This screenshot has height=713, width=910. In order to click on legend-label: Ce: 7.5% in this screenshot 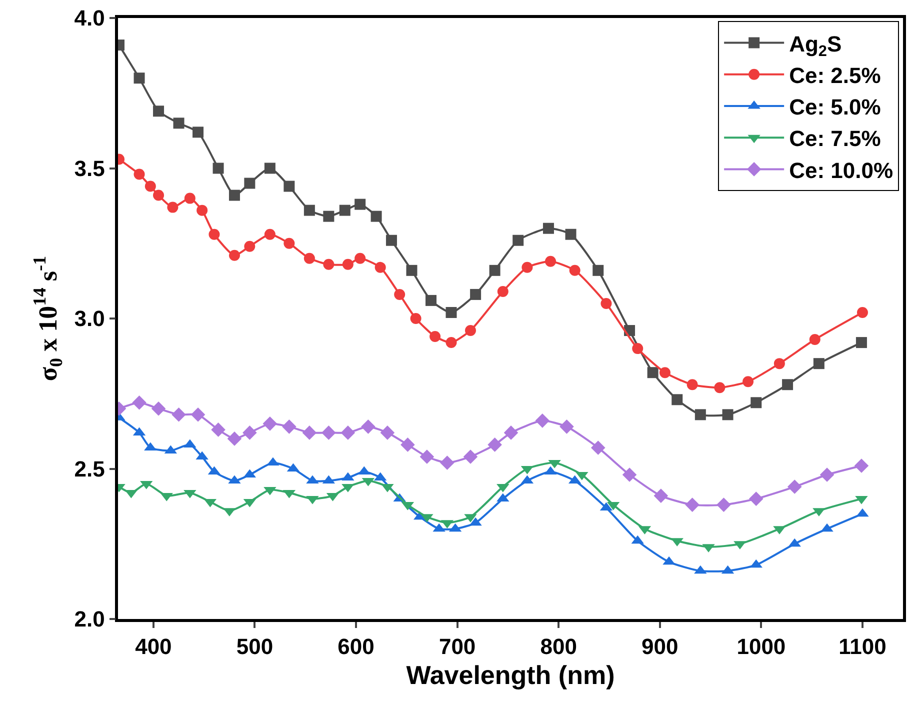, I will do `click(835, 139)`.